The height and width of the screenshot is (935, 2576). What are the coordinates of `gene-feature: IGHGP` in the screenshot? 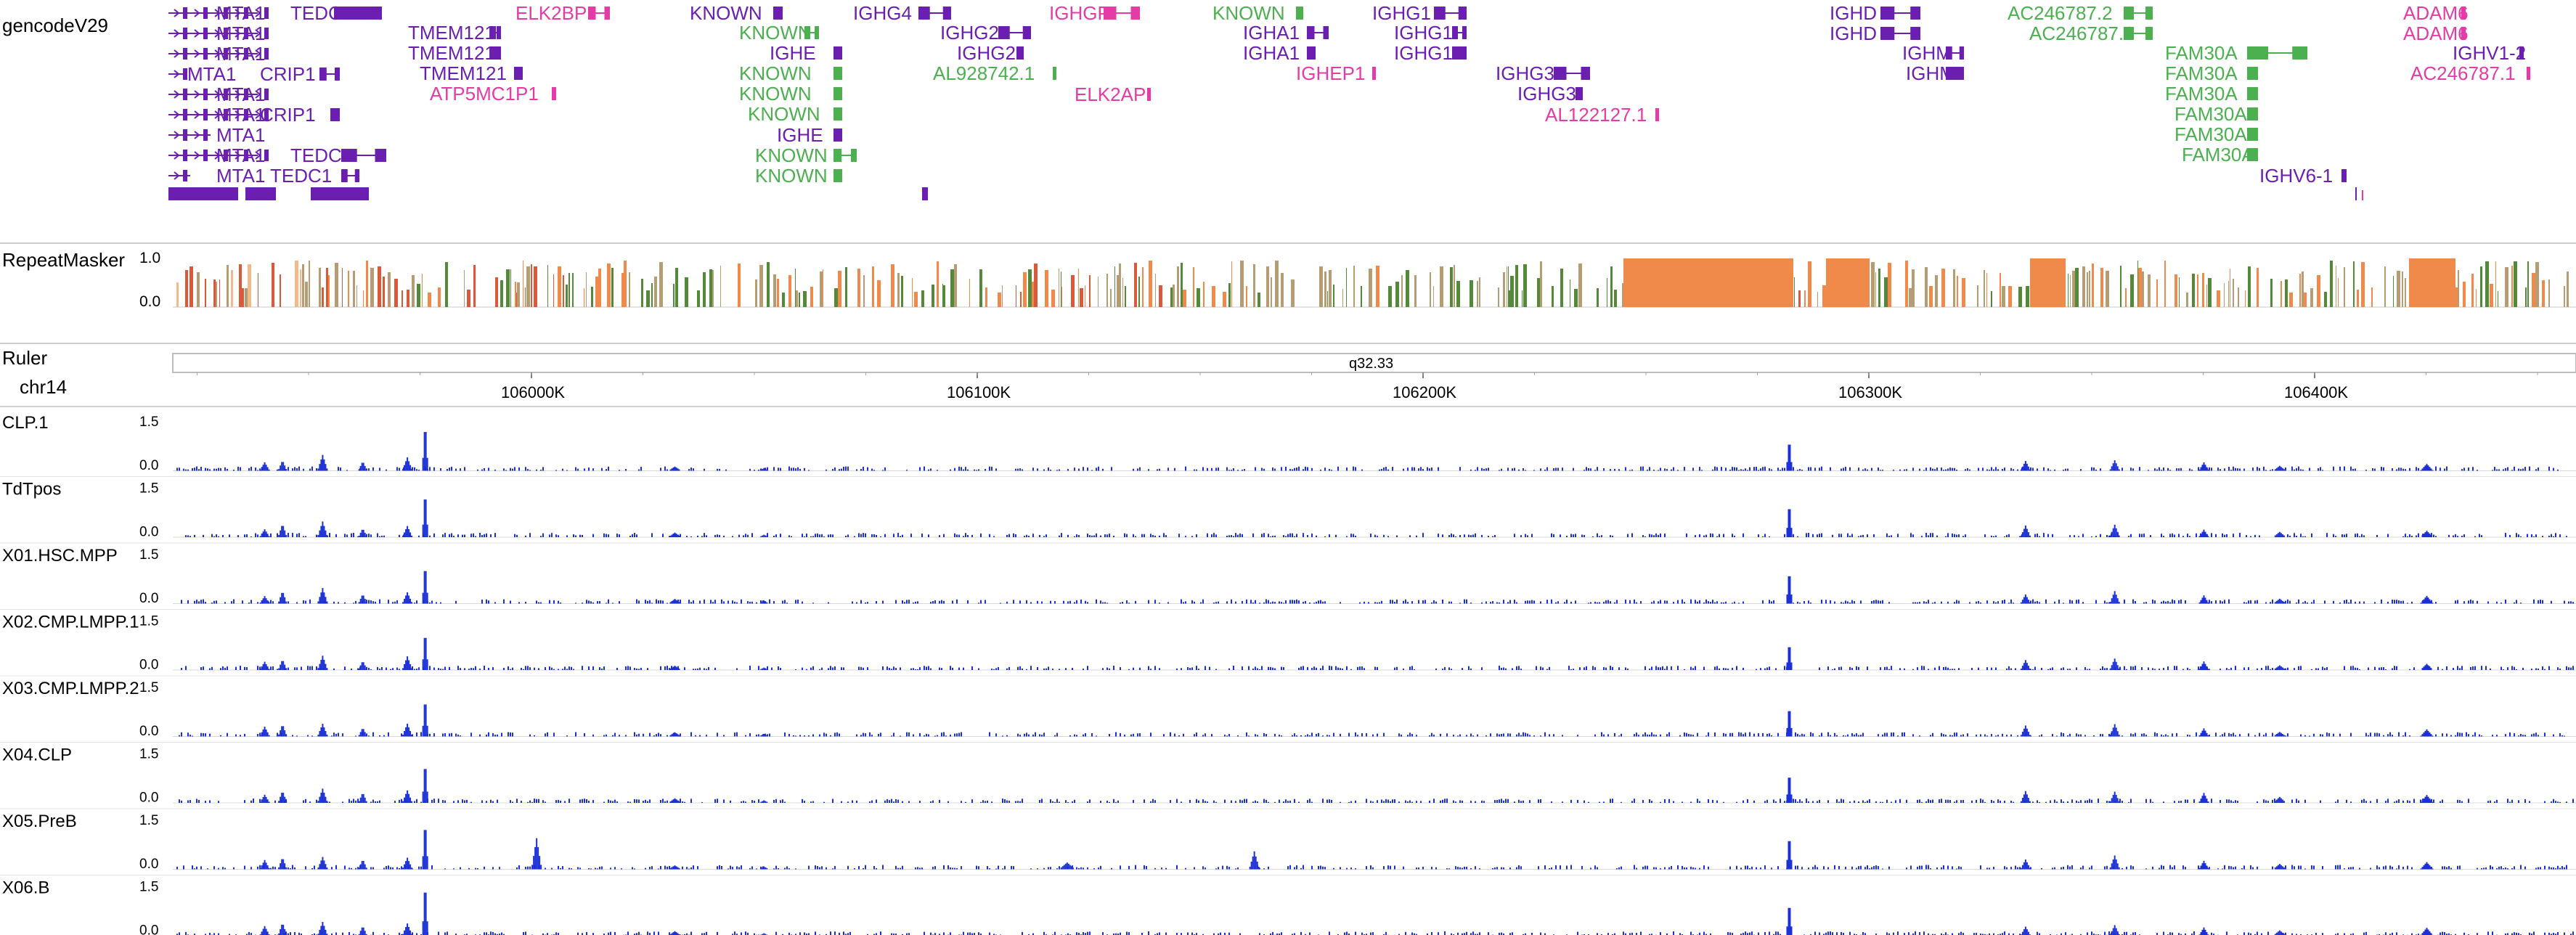 It's located at (1094, 13).